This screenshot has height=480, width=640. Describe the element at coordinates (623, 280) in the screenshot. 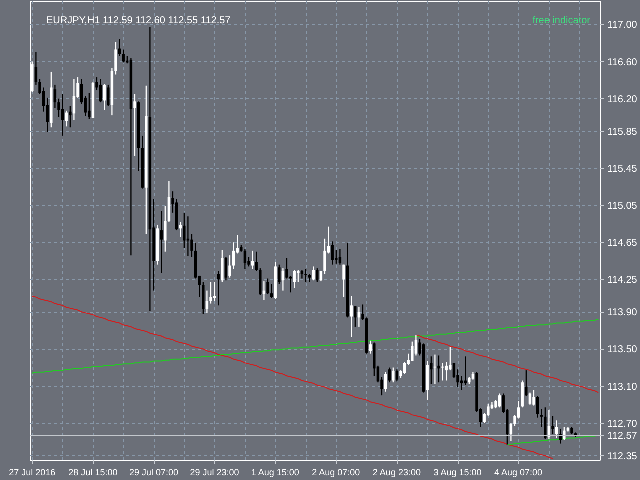

I see `y-tick-label: 114.25` at that location.